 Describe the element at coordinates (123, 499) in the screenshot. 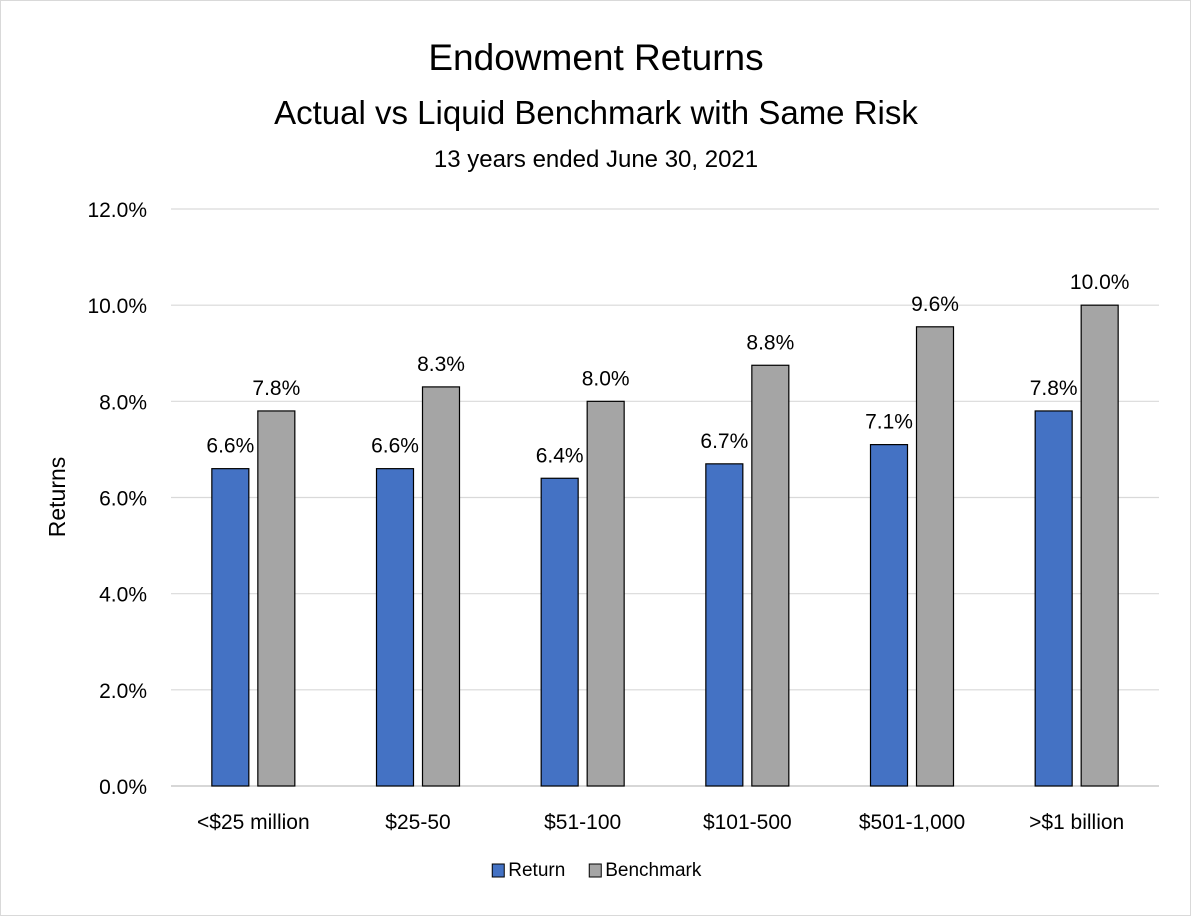

I see `y-tick-label: 6.0%` at that location.